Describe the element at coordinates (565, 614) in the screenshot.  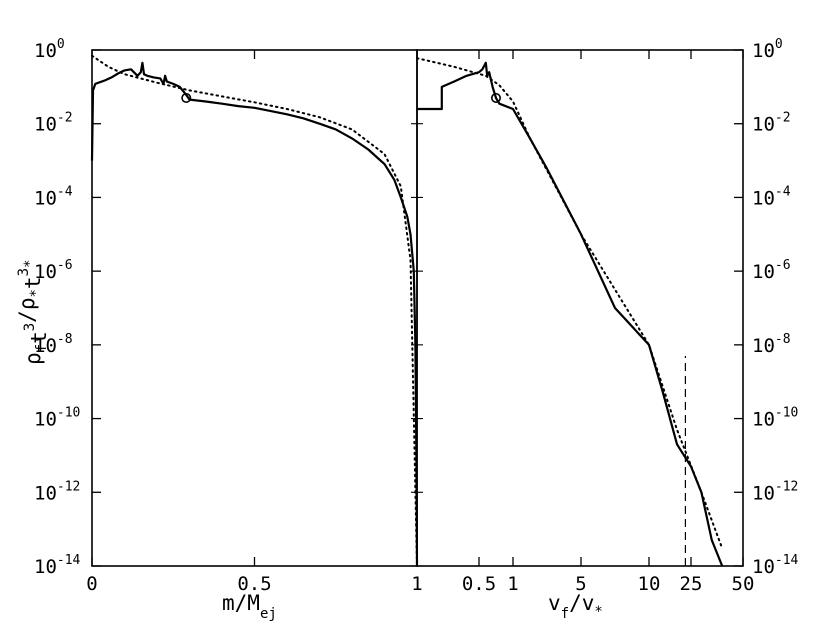
I see `right-x-axis-title-sub: f` at that location.